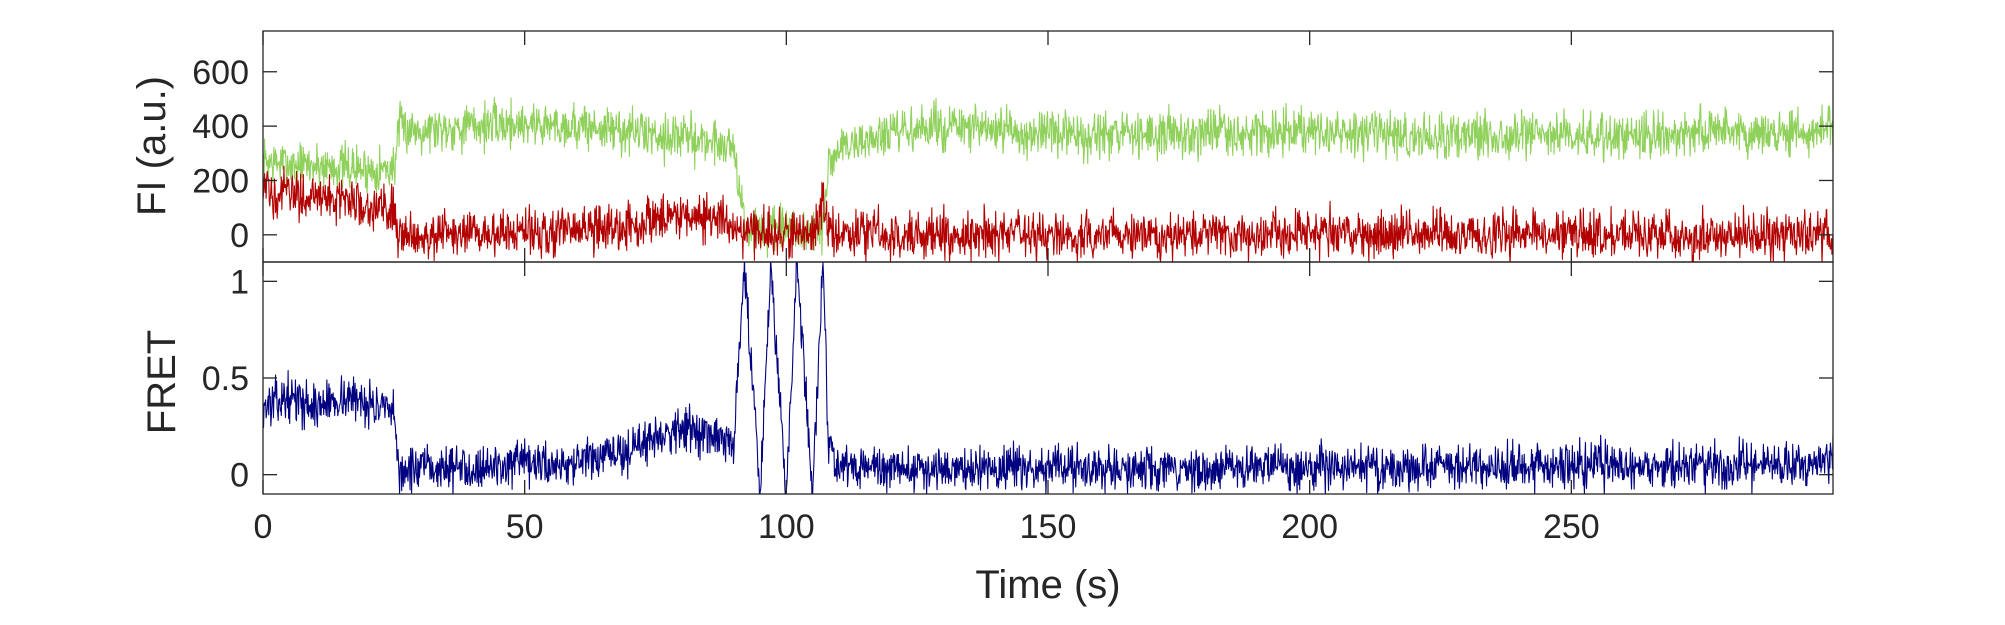 The image size is (2005, 625). What do you see at coordinates (239, 476) in the screenshot?
I see `fret-ytick-label-0: 0` at bounding box center [239, 476].